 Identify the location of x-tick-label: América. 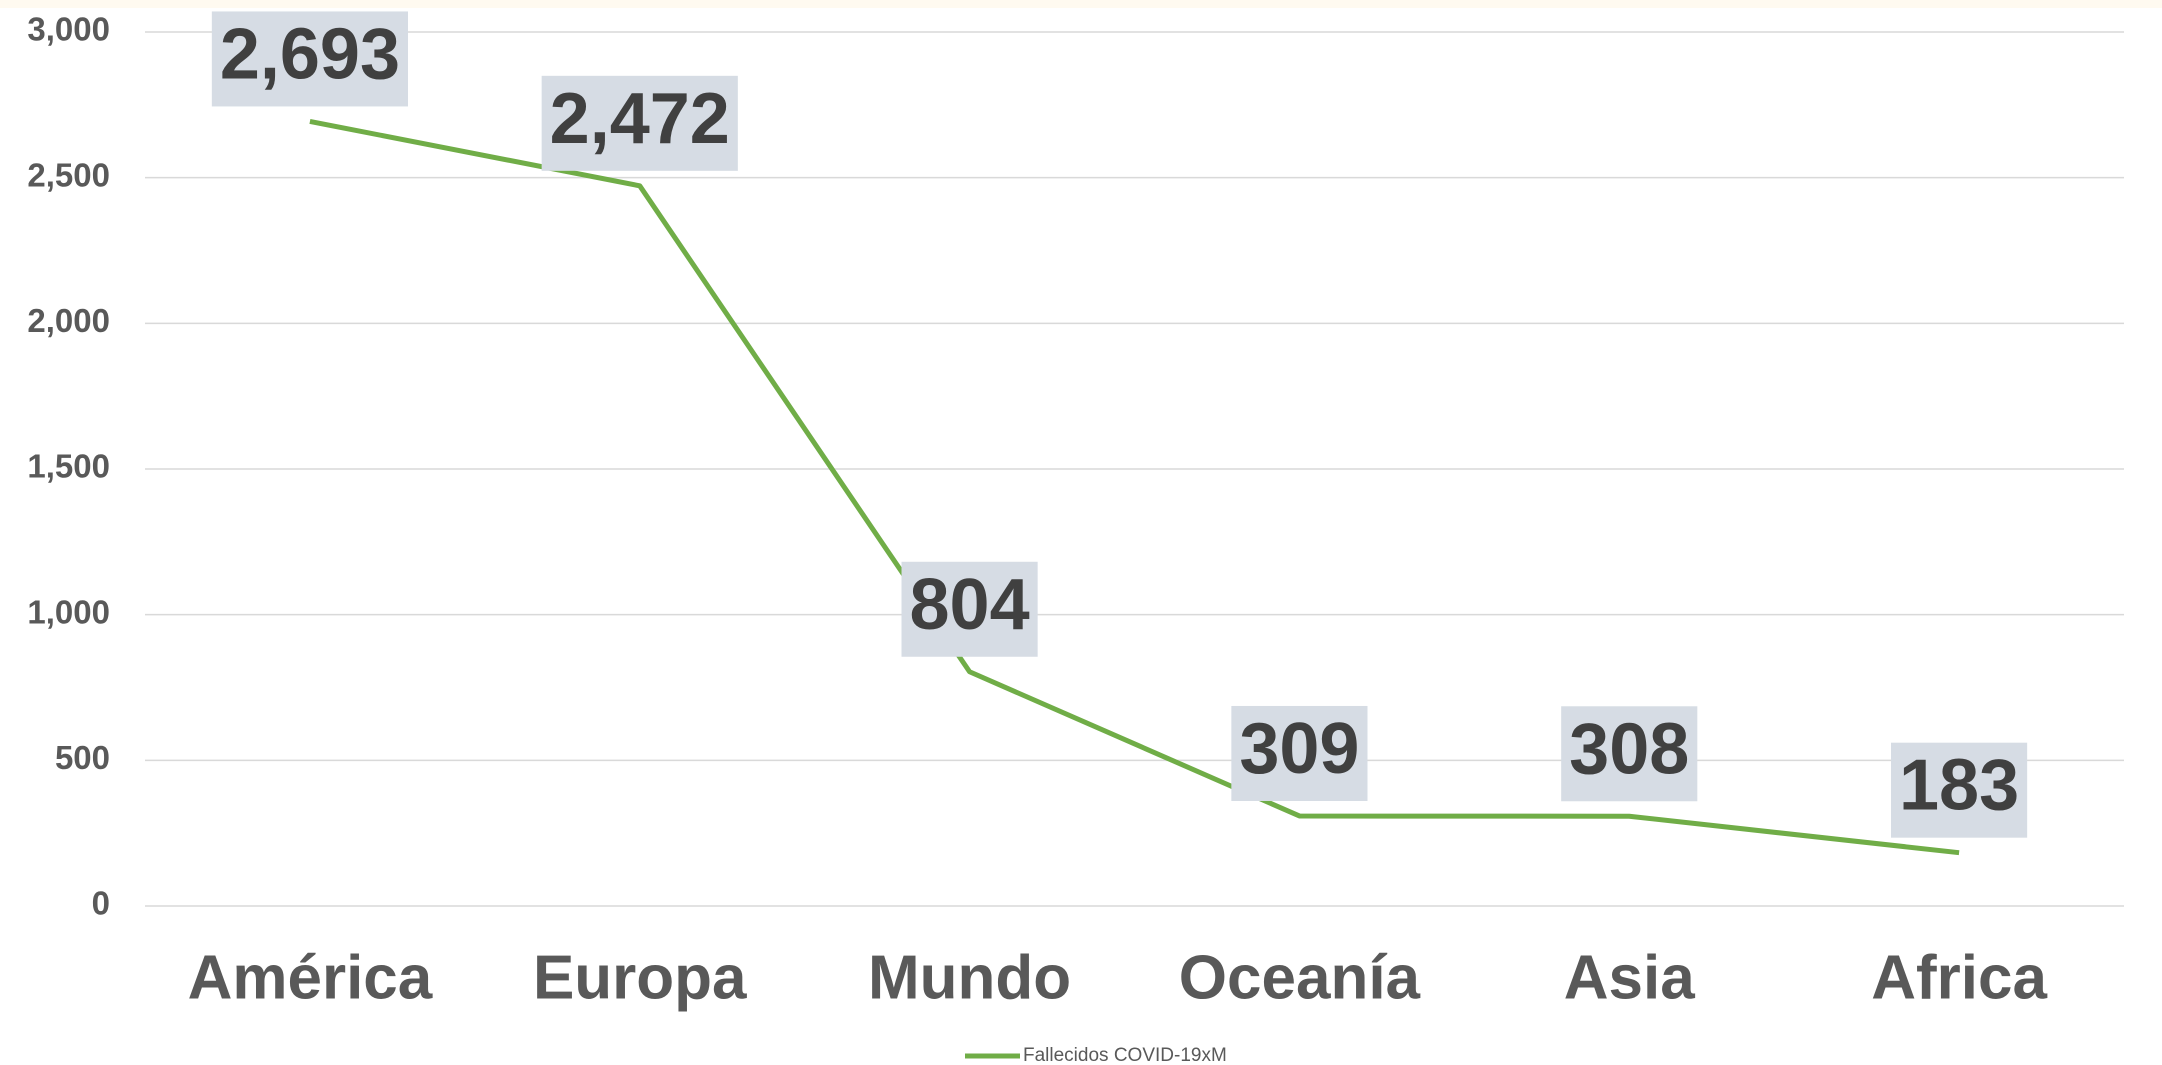
(310, 977).